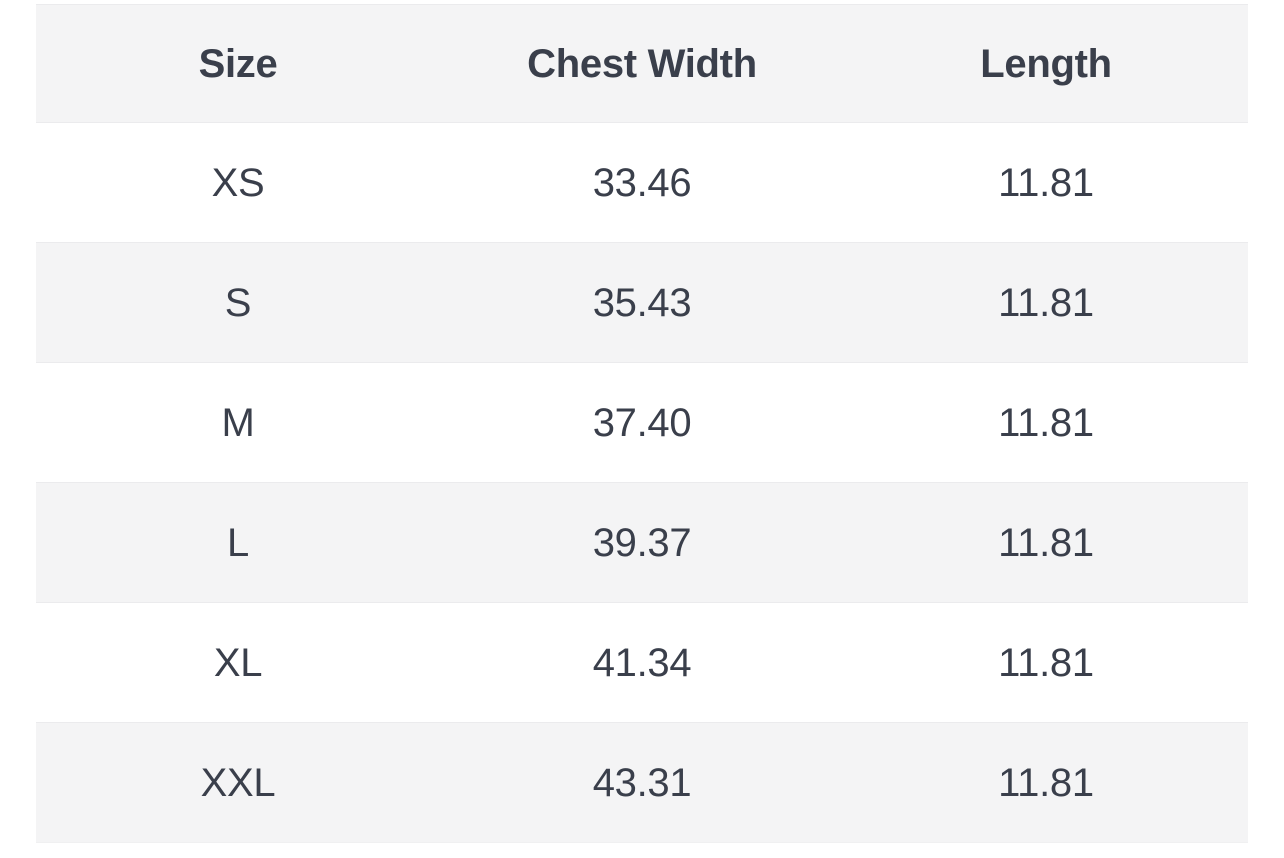  I want to click on table-header-row: Size Chest Width Length, so click(642, 63).